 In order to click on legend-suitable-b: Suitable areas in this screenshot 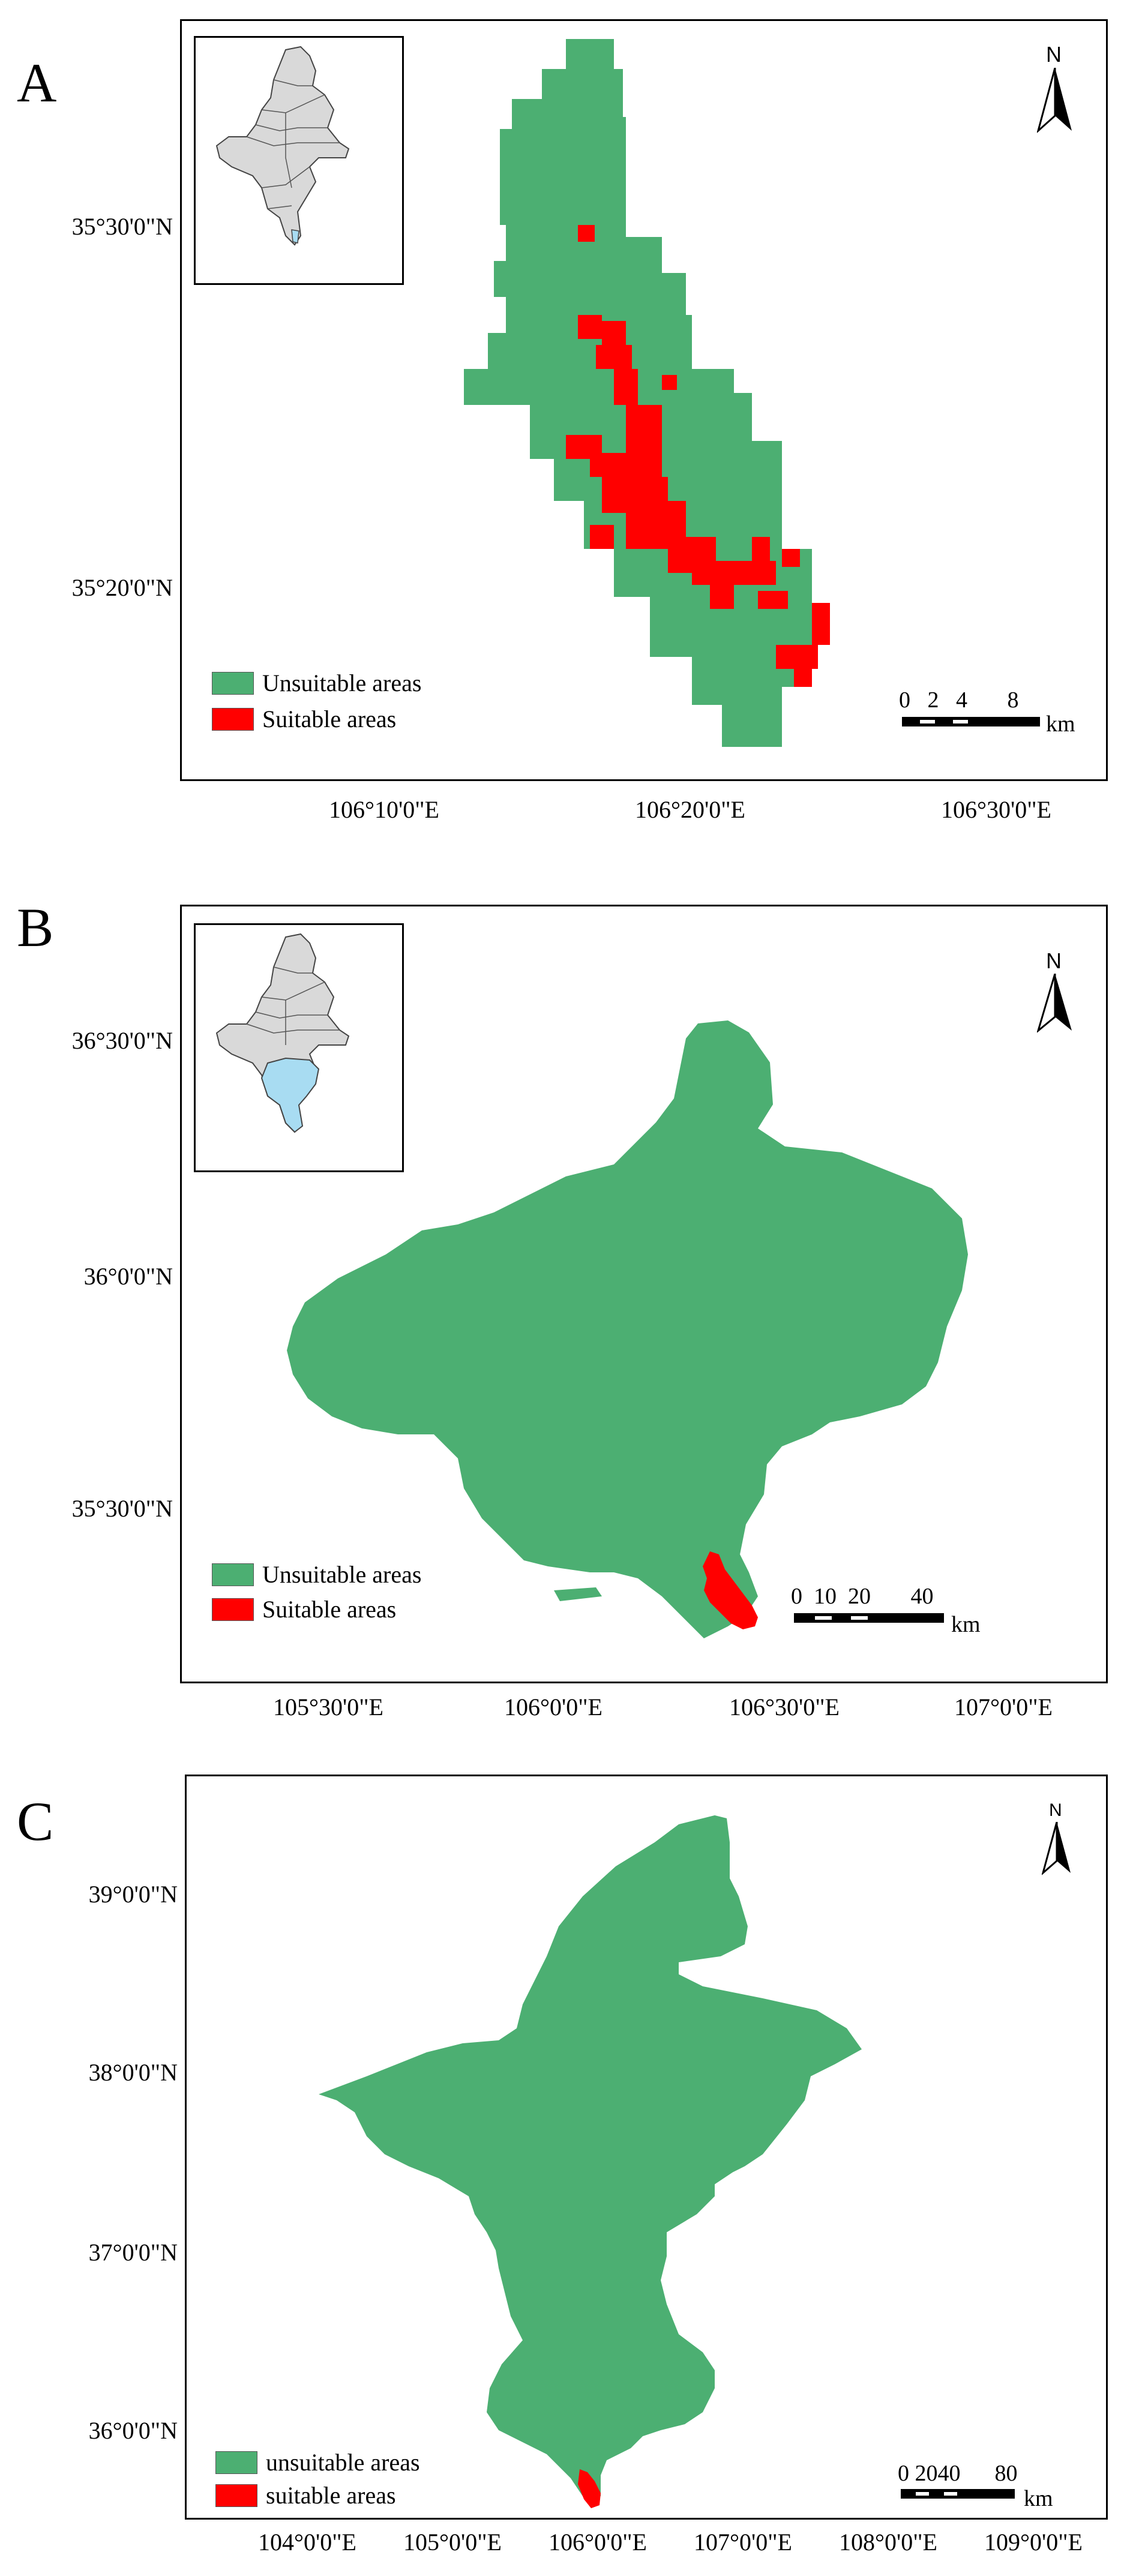, I will do `click(304, 1609)`.